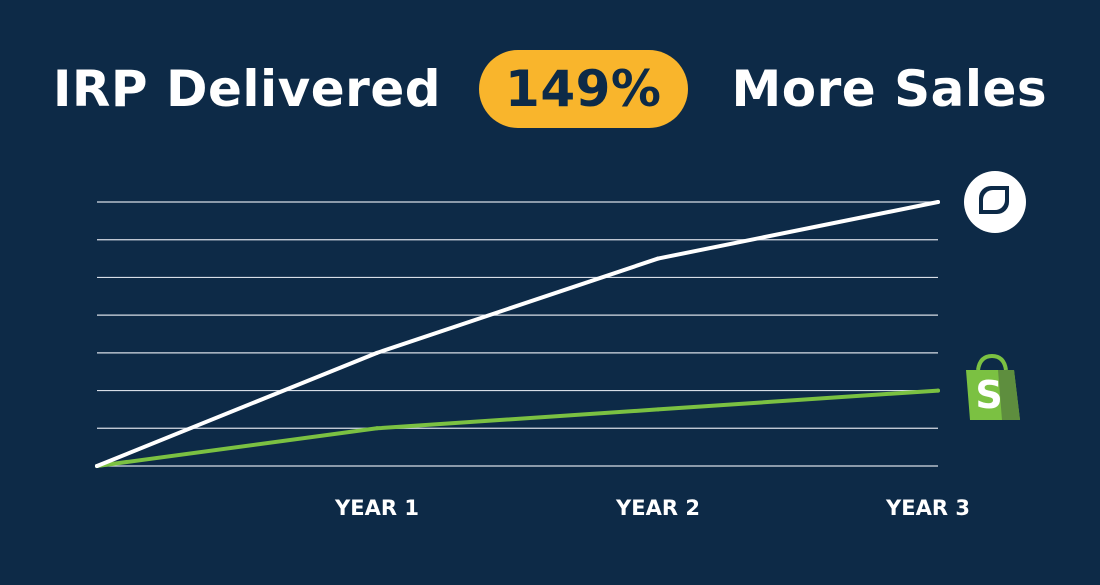 The image size is (1100, 585). Describe the element at coordinates (988, 395) in the screenshot. I see `svg-text: S` at that location.